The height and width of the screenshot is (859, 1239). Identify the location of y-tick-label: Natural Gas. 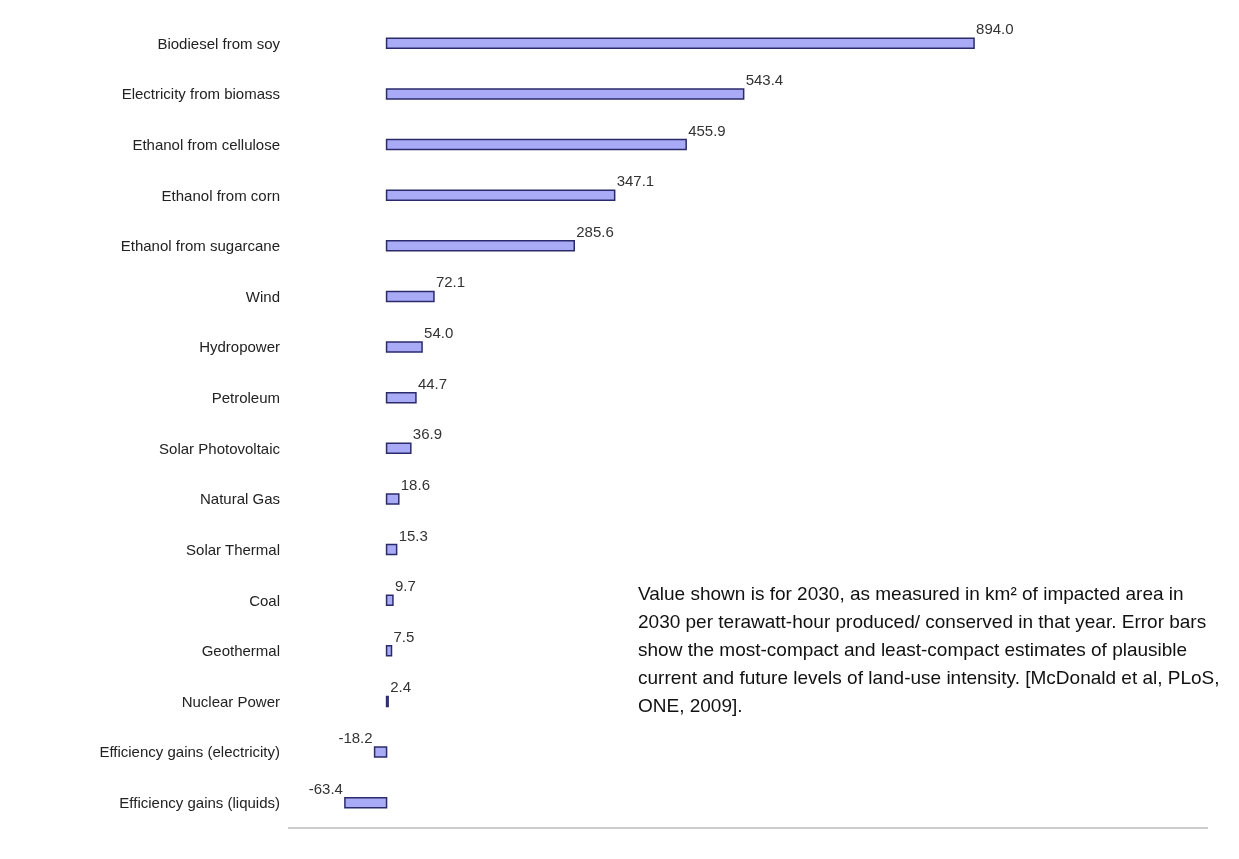
(239, 499).